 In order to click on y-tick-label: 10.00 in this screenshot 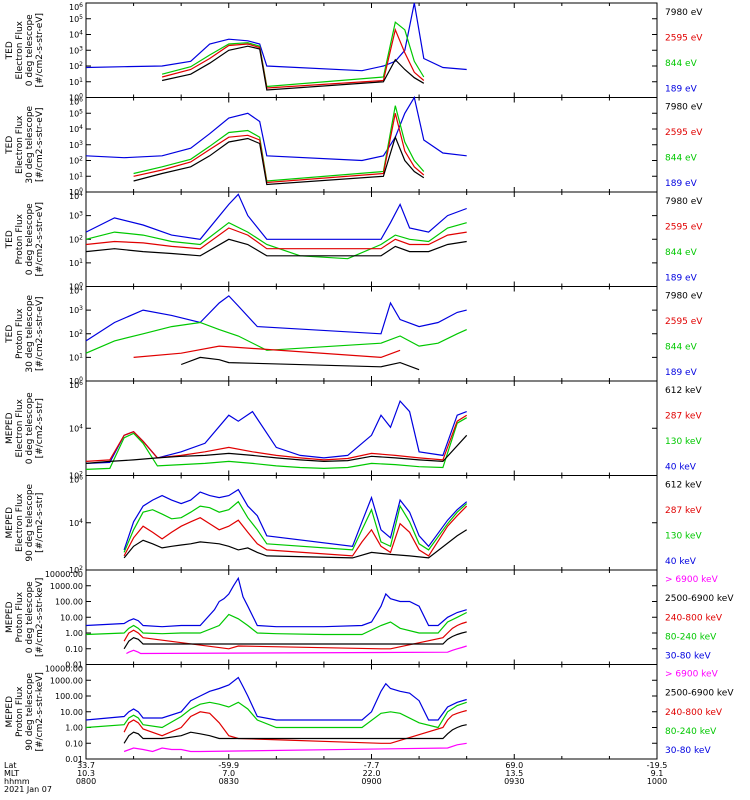, I will do `click(71, 712)`.